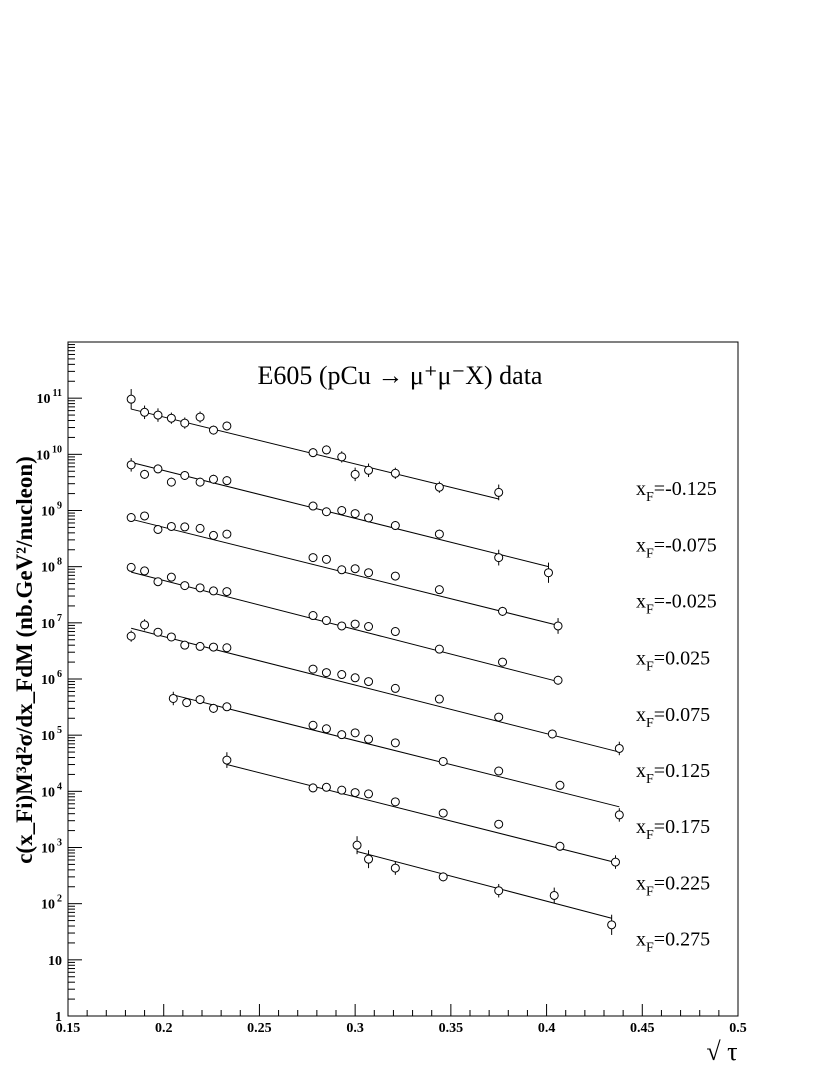  Describe the element at coordinates (51, 566) in the screenshot. I see `y-tick-label: 10 8` at that location.